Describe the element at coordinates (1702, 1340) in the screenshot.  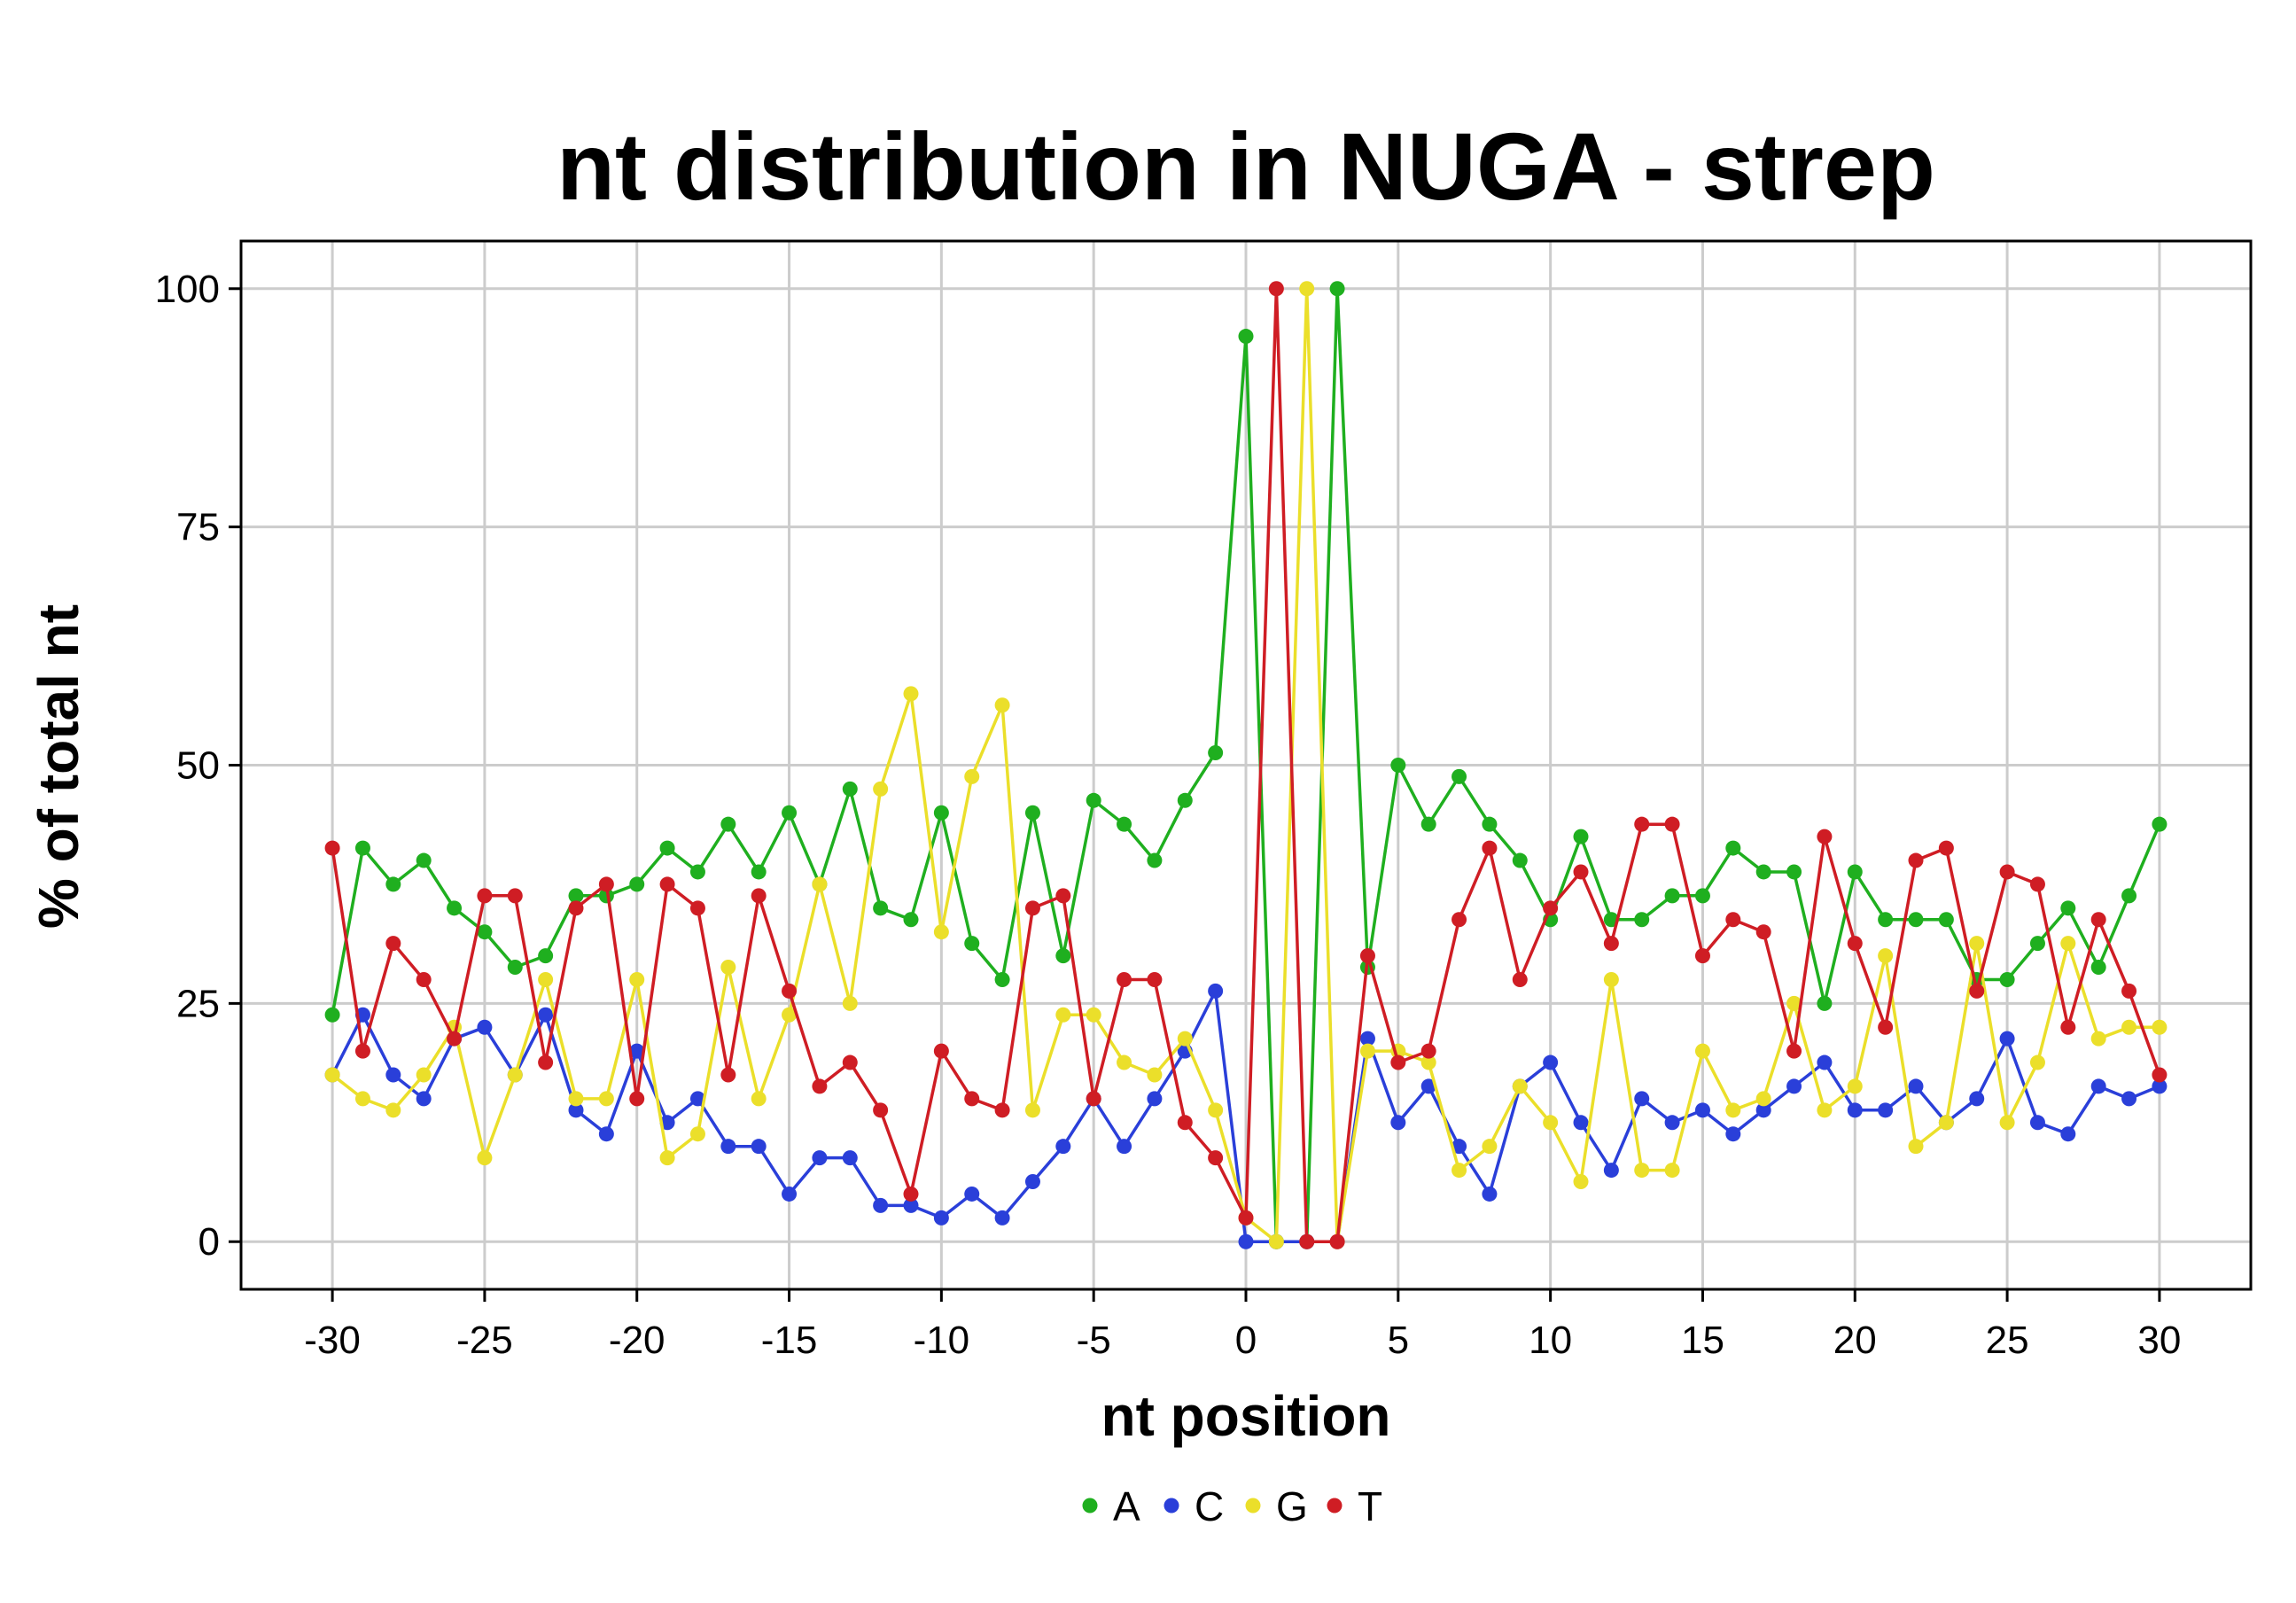
I see `x-tick-label: 15` at that location.